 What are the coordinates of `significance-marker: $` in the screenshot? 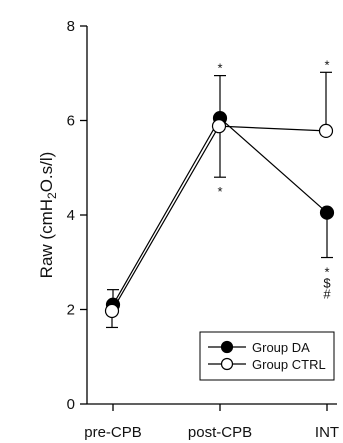 It's located at (327, 283).